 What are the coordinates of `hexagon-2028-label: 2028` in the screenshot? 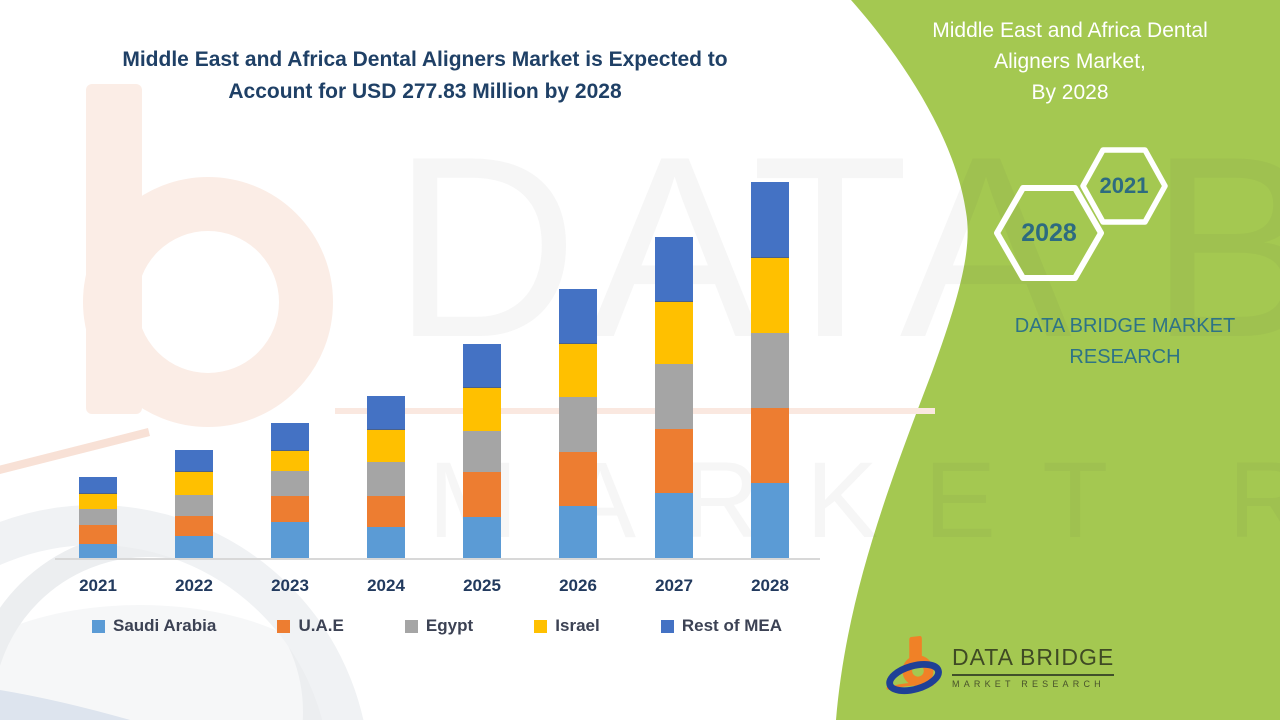 It's located at (1049, 233).